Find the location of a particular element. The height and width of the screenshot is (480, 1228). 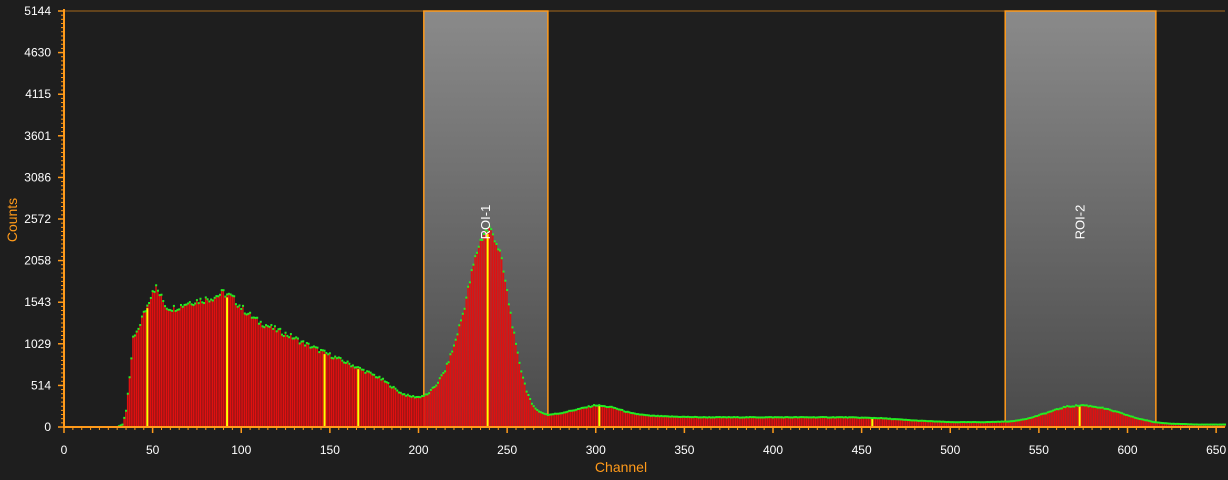

y-tick-label: 3601 is located at coordinates (37, 136).